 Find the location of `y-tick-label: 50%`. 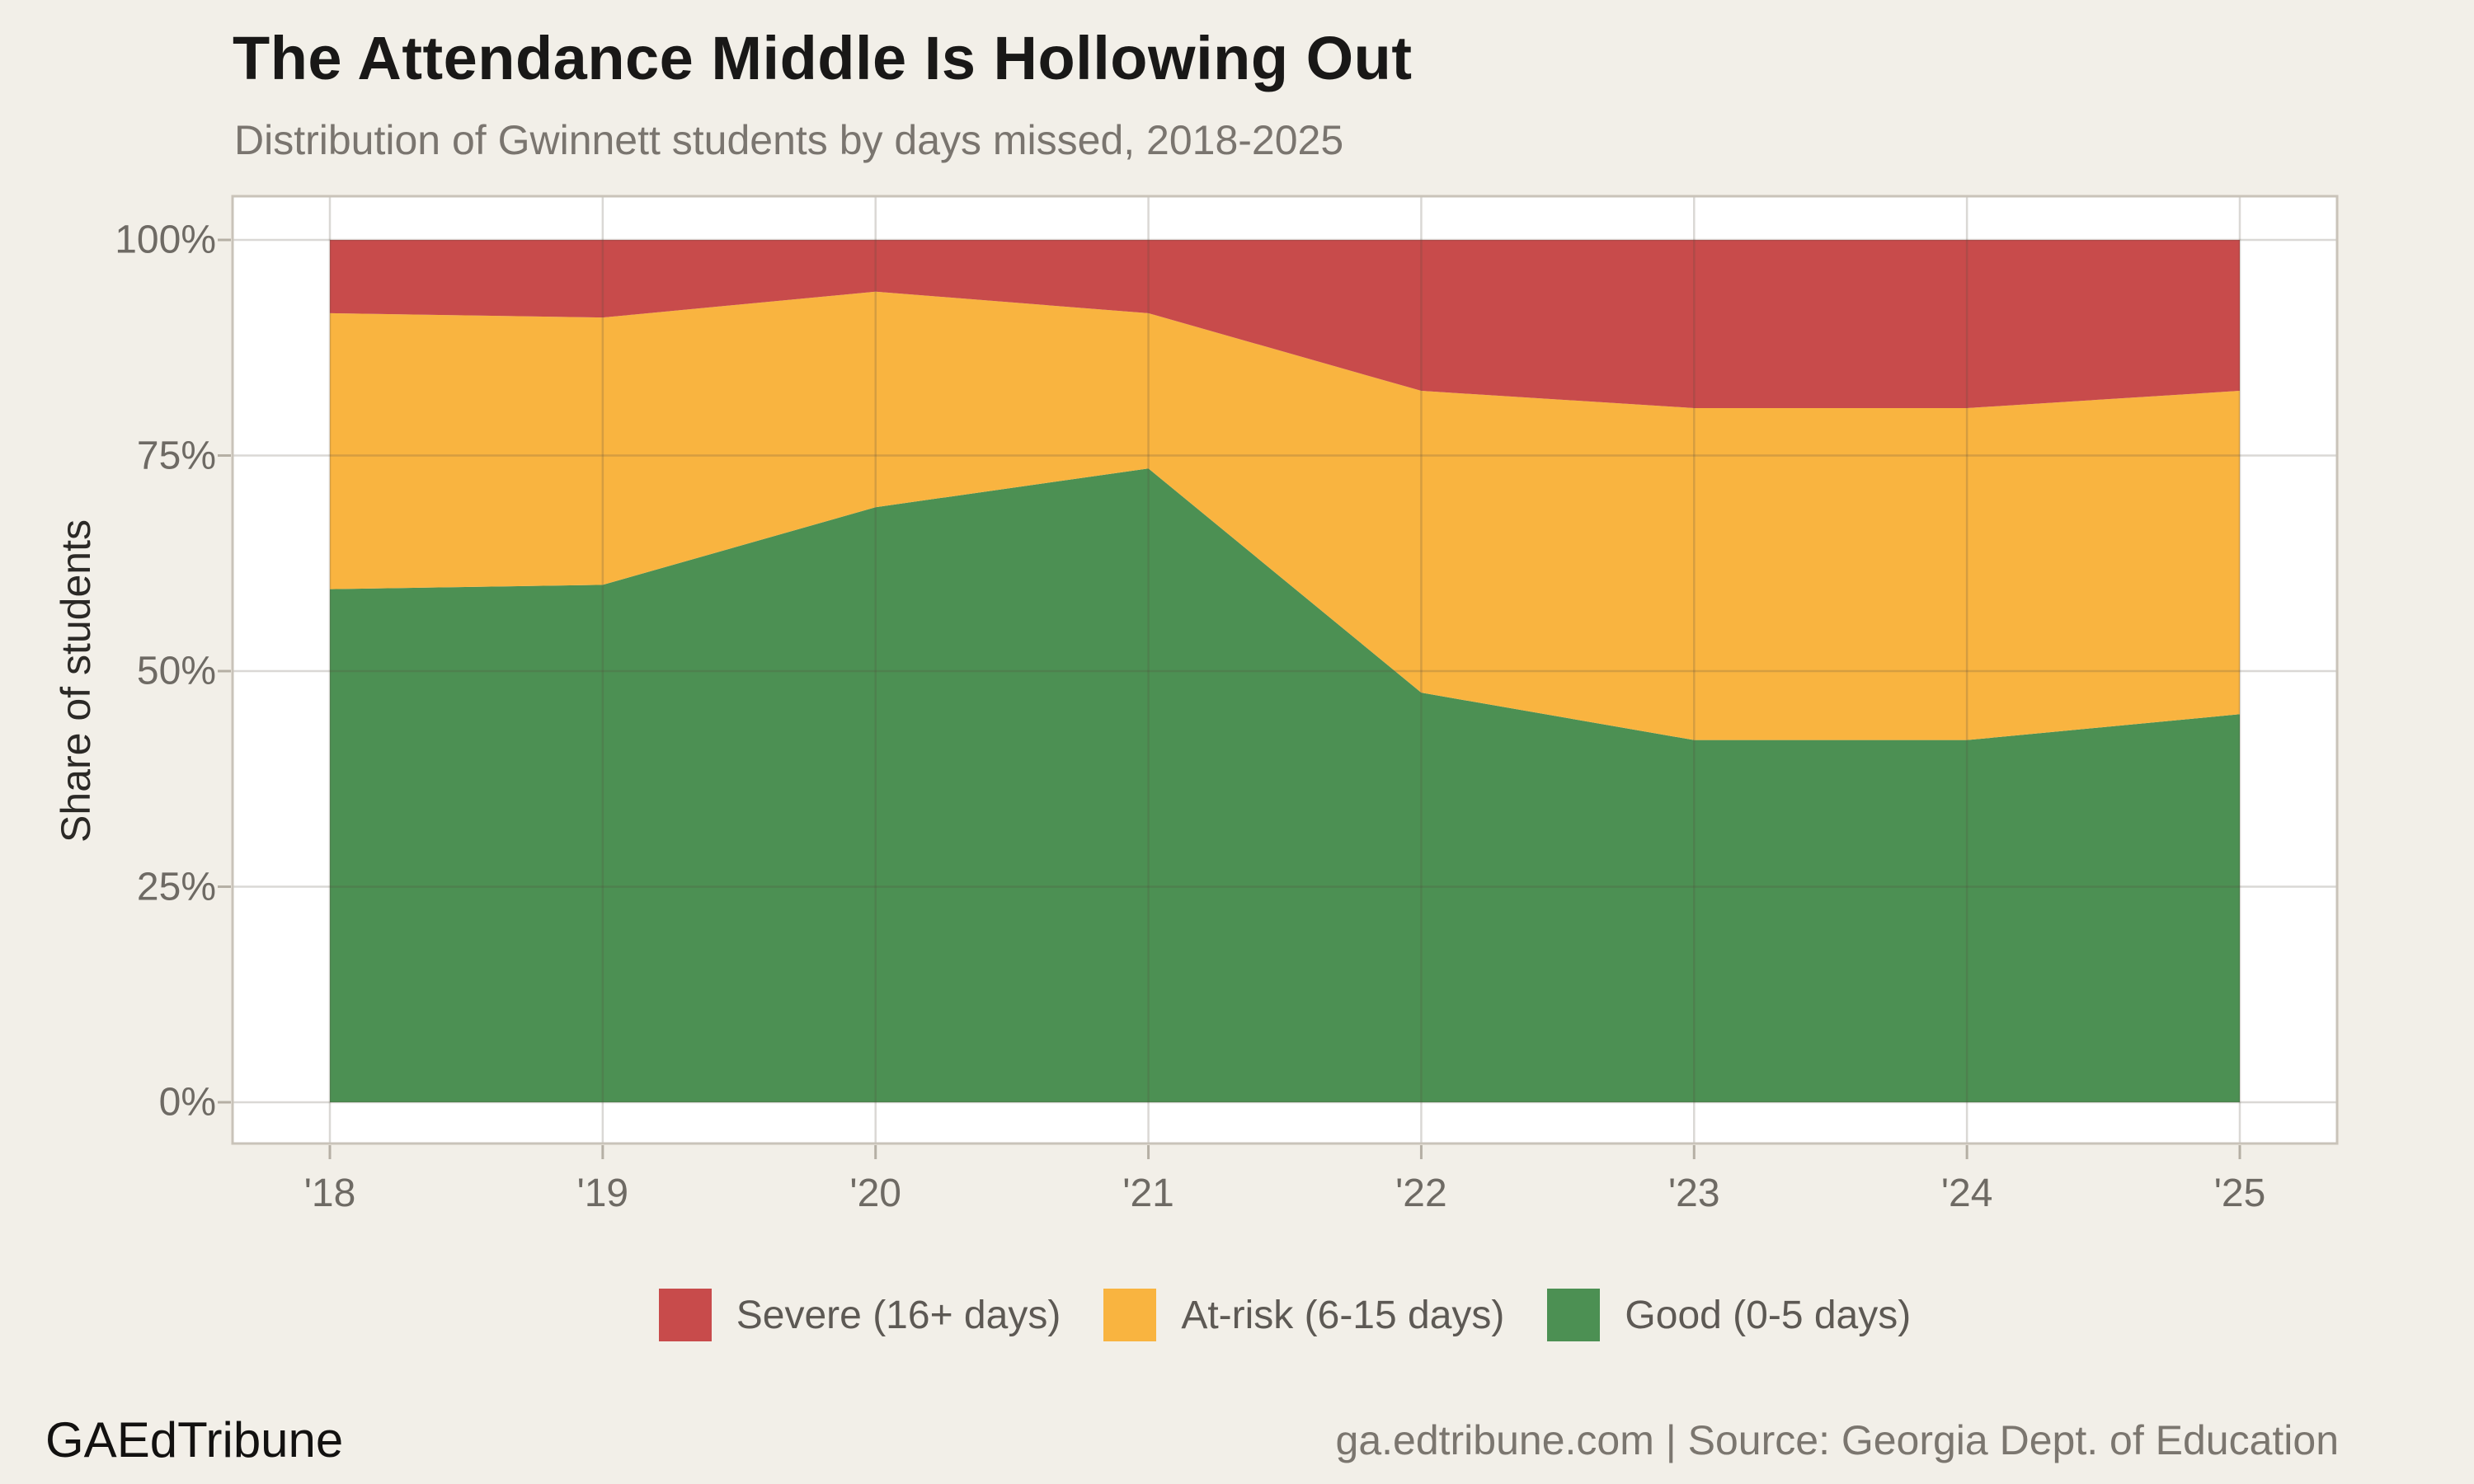

y-tick-label: 50% is located at coordinates (176, 671).